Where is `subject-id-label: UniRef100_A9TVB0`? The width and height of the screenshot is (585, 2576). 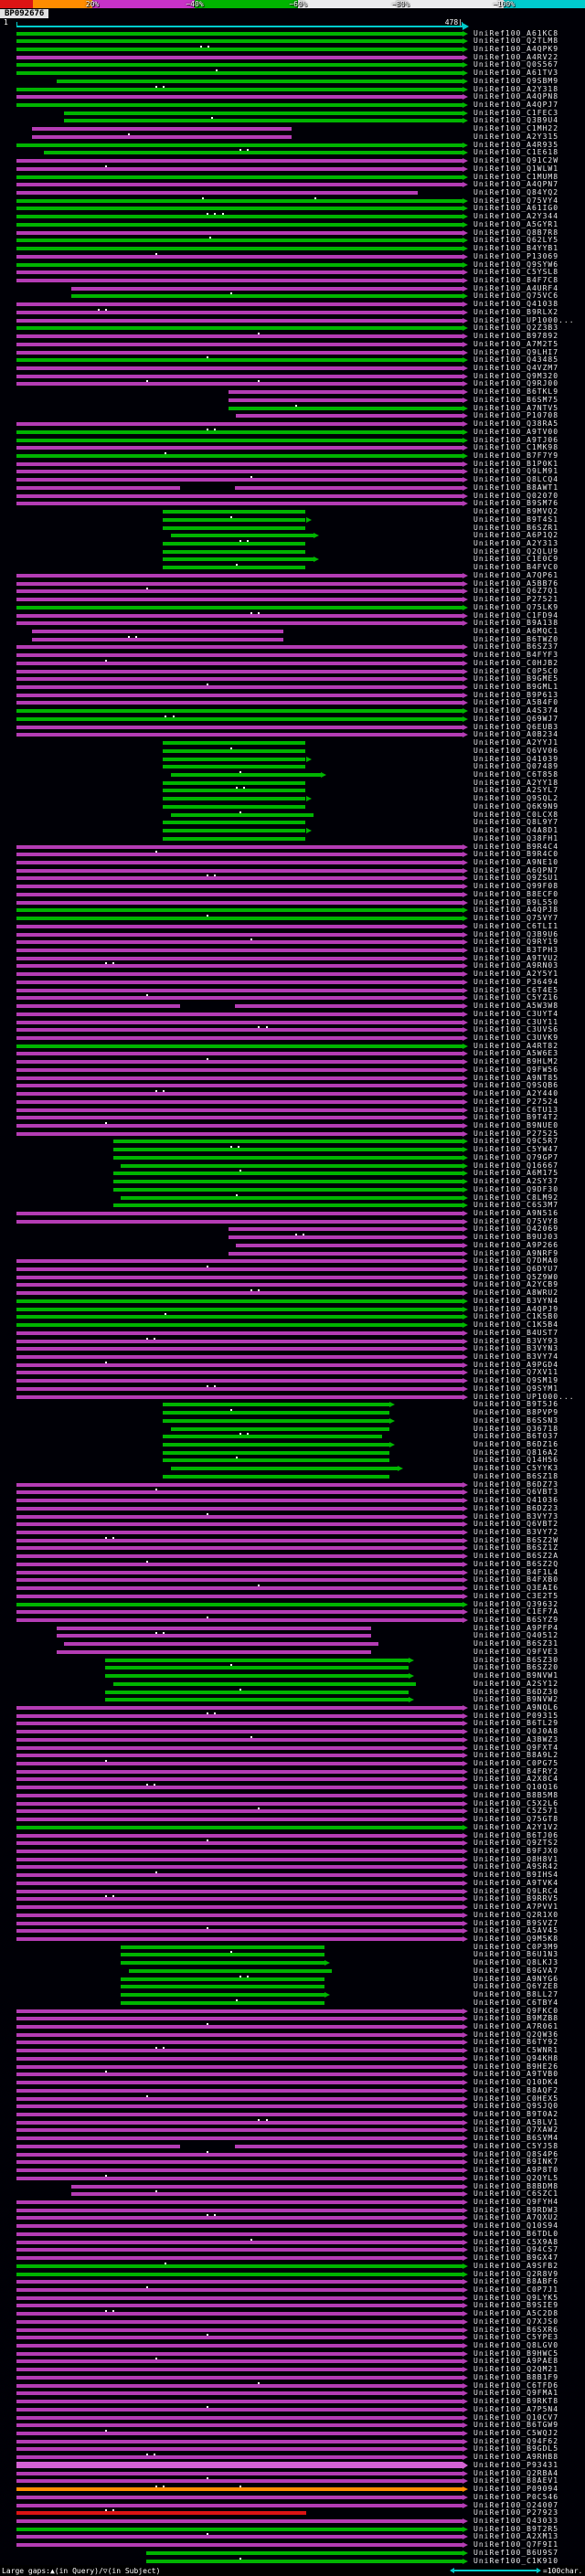 subject-id-label: UniRef100_A9TVB0 is located at coordinates (516, 2074).